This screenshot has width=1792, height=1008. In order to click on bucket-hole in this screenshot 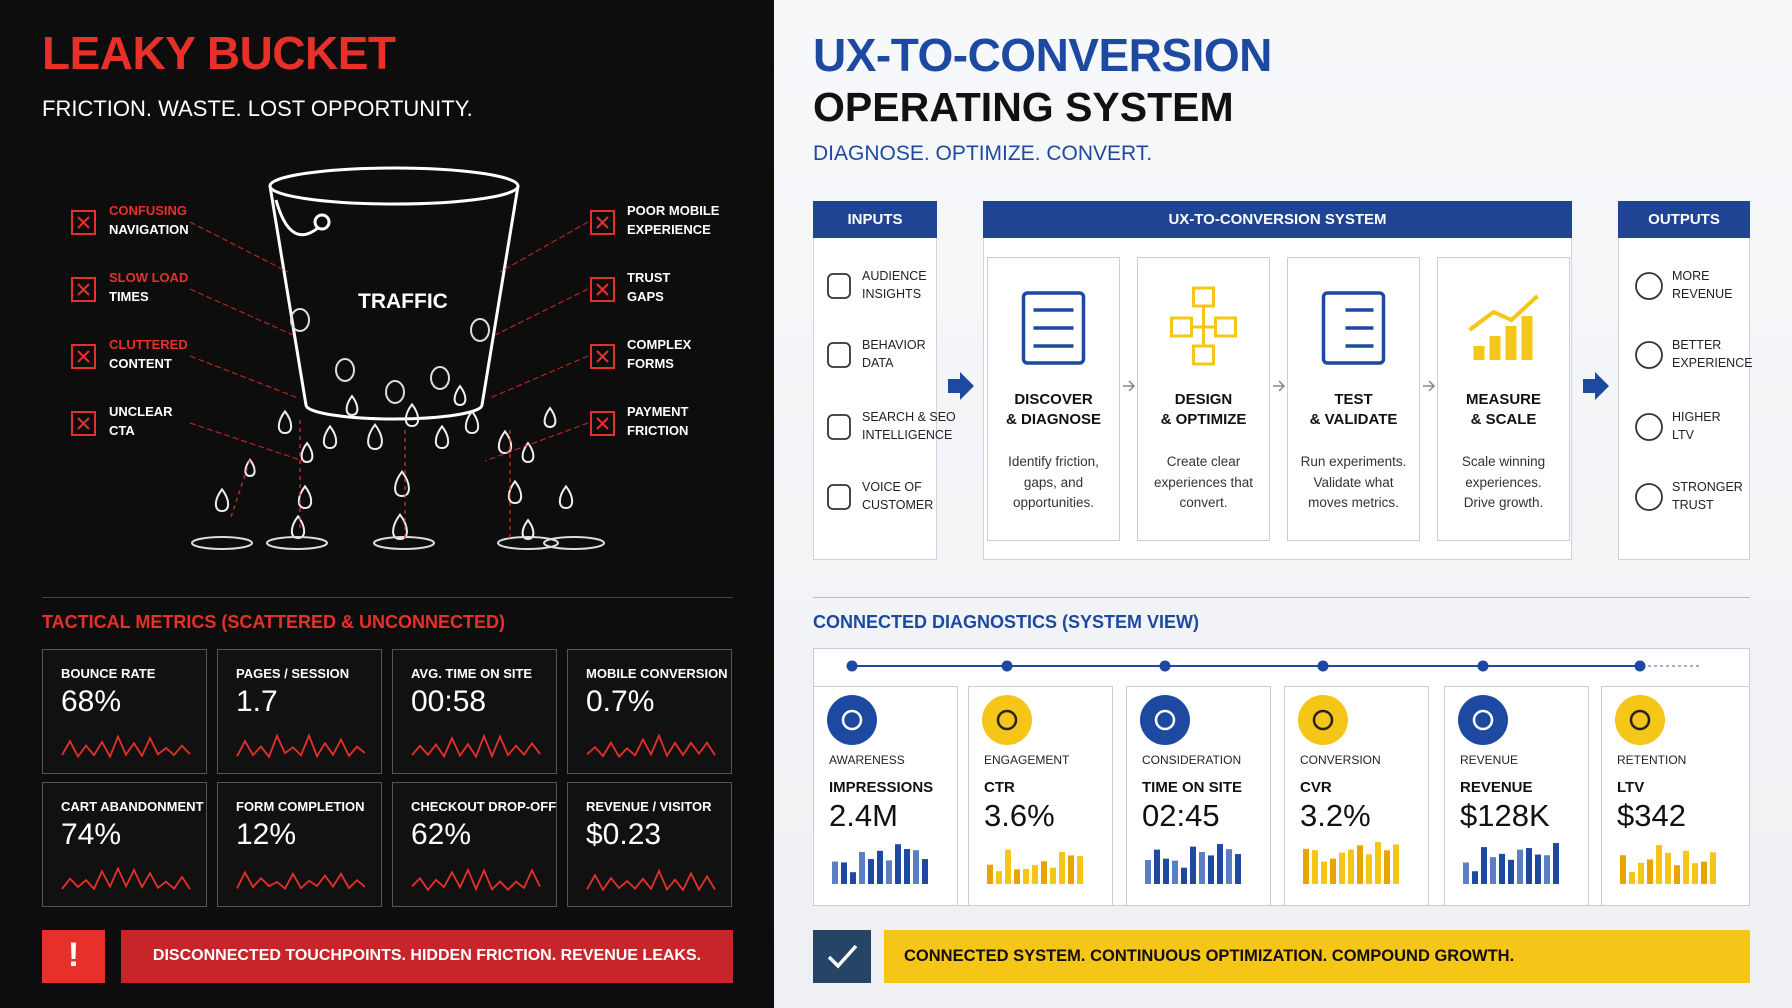, I will do `click(440, 378)`.